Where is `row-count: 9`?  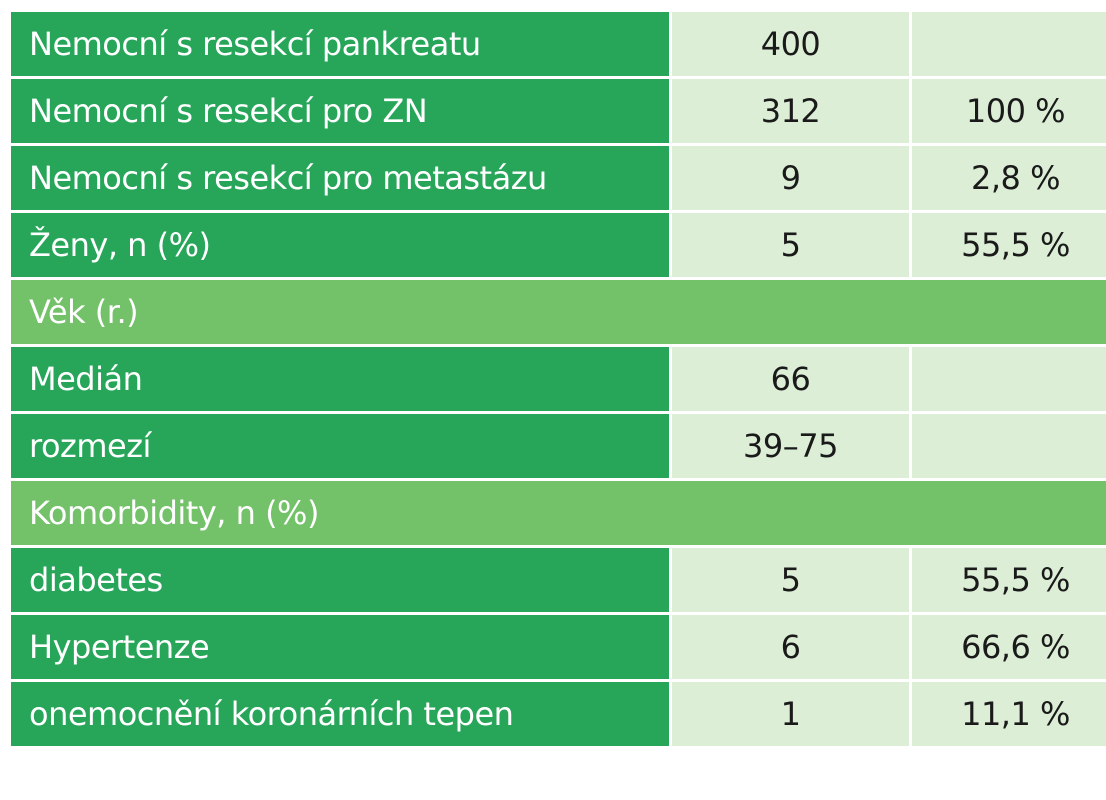
row-count: 9 is located at coordinates (790, 178).